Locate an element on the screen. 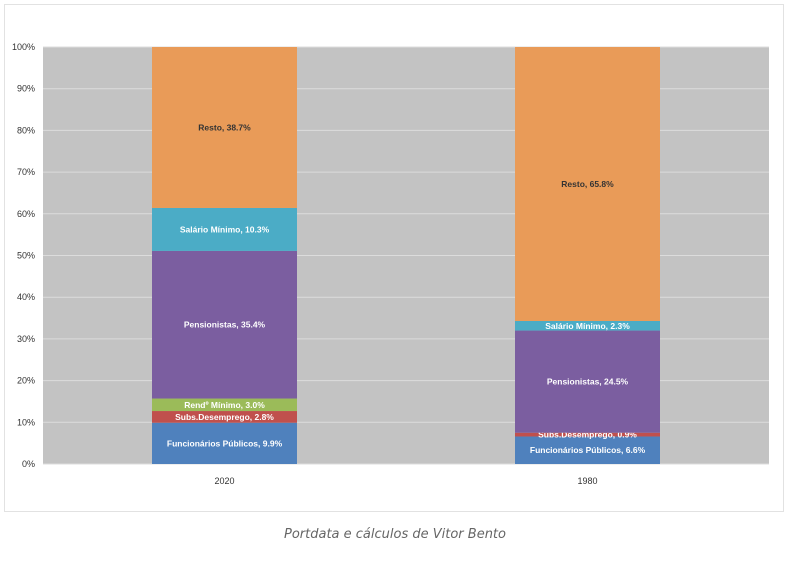  data-label: Pensionistas, 35.4% is located at coordinates (225, 325).